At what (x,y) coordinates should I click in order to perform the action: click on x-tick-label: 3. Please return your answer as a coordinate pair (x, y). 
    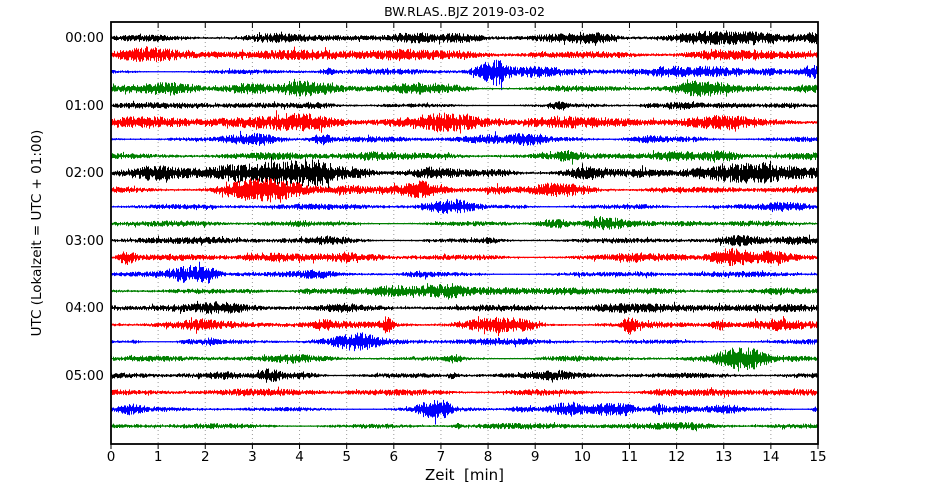
    Looking at the image, I should click on (252, 457).